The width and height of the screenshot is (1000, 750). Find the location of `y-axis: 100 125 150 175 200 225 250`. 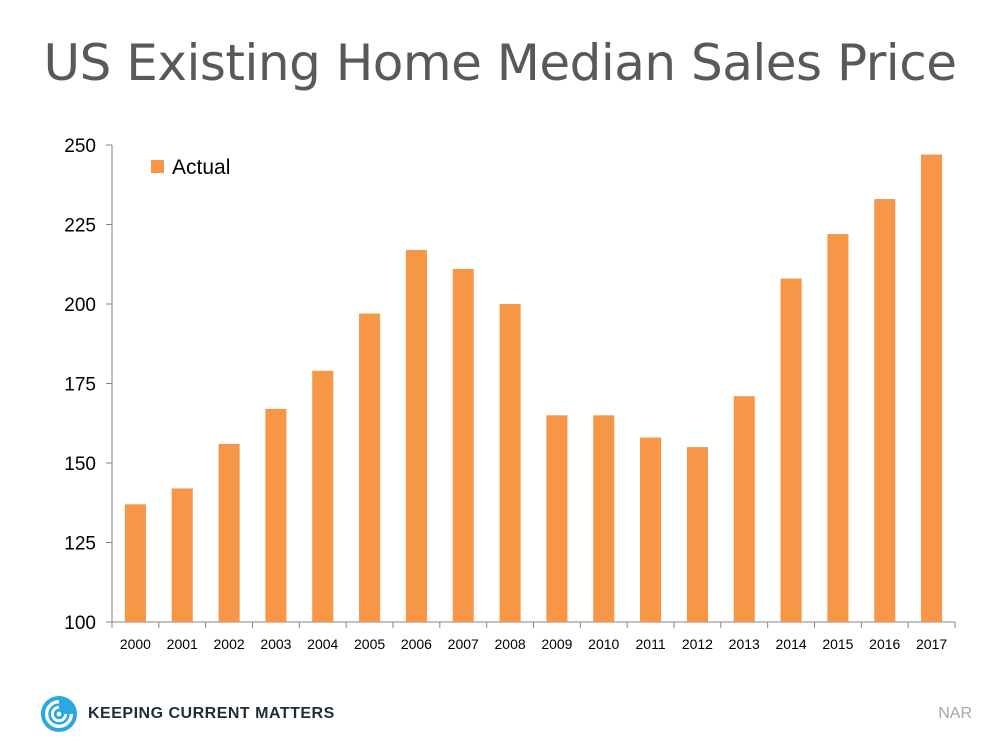

y-axis: 100 125 150 175 200 225 250 is located at coordinates (88, 385).